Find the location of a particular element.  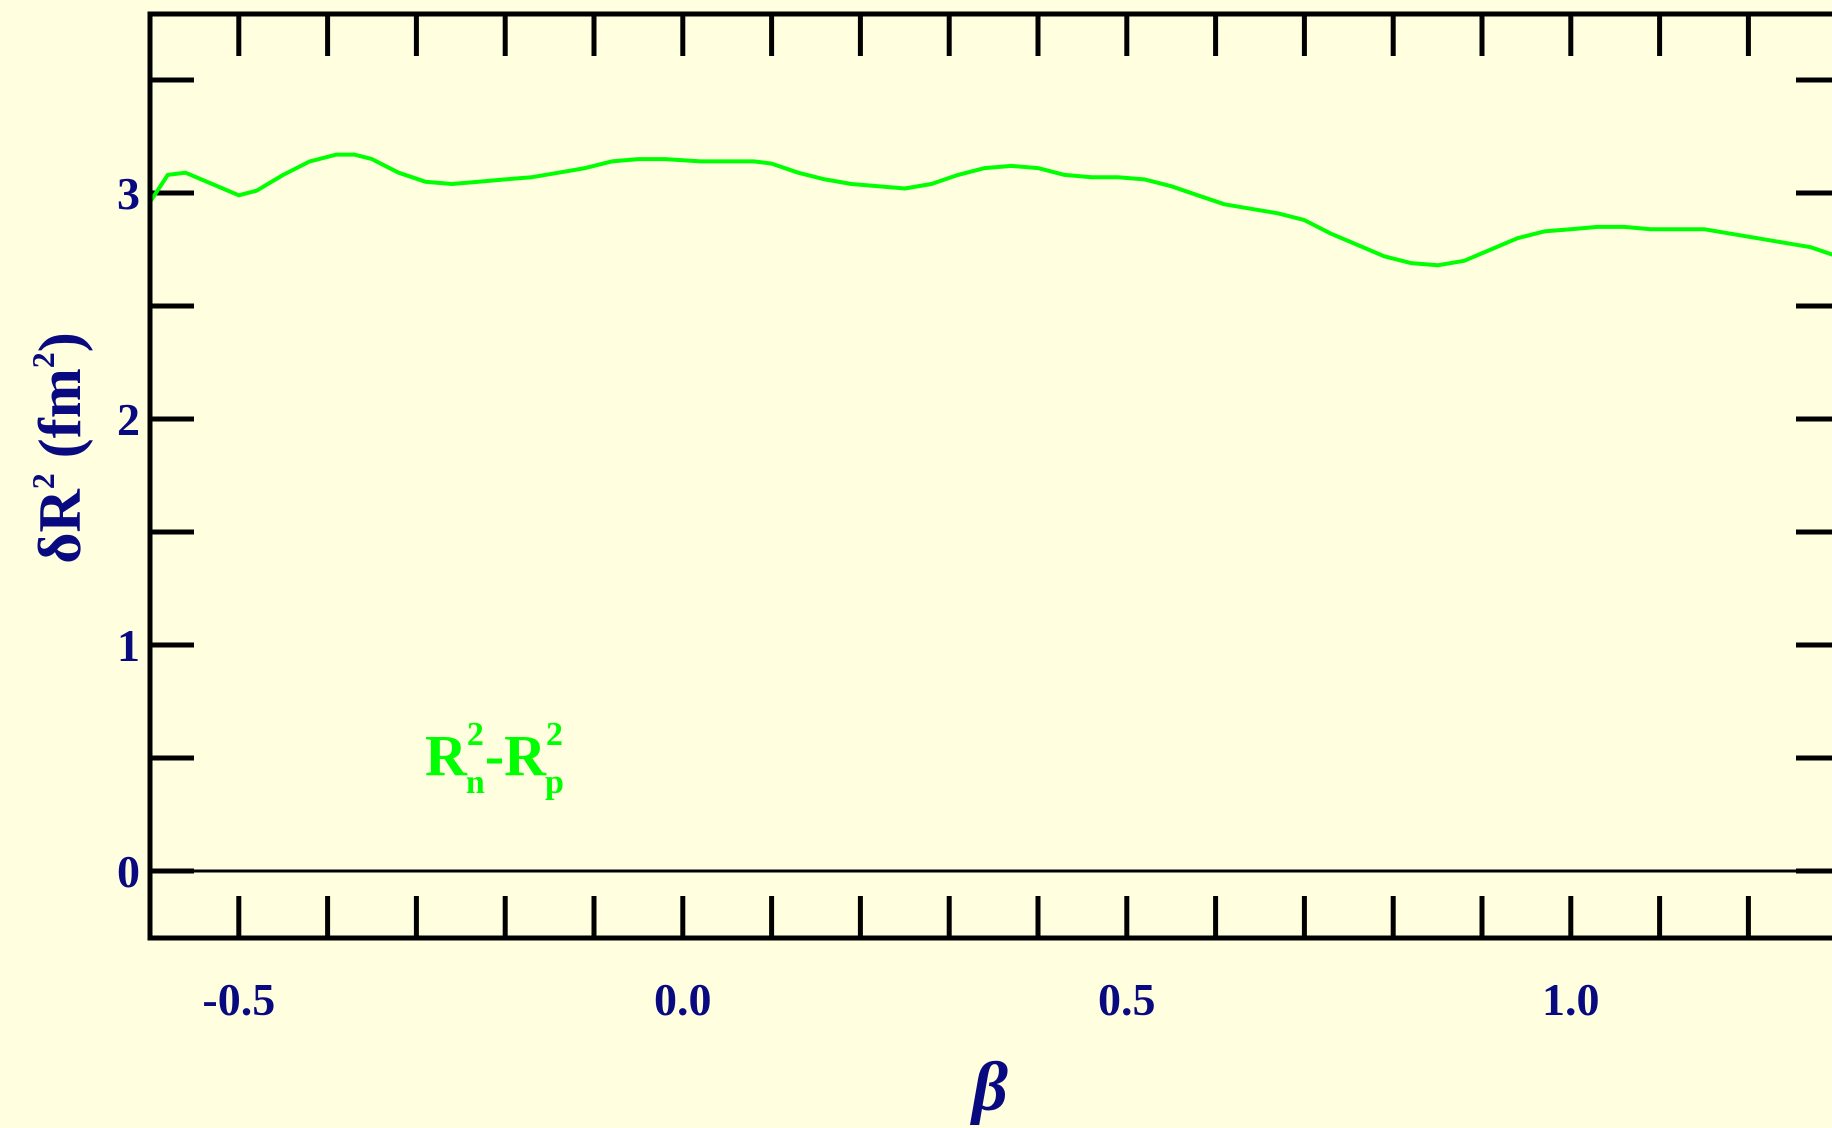

x-tick-label: -0.5 is located at coordinates (238, 999).